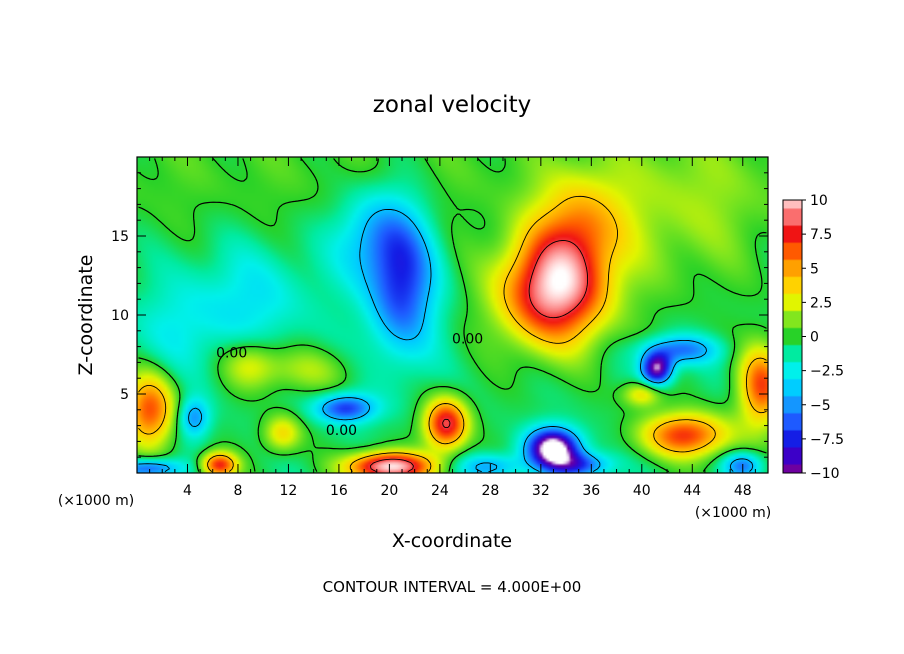  I want to click on y-tick-label: 5, so click(124, 395).